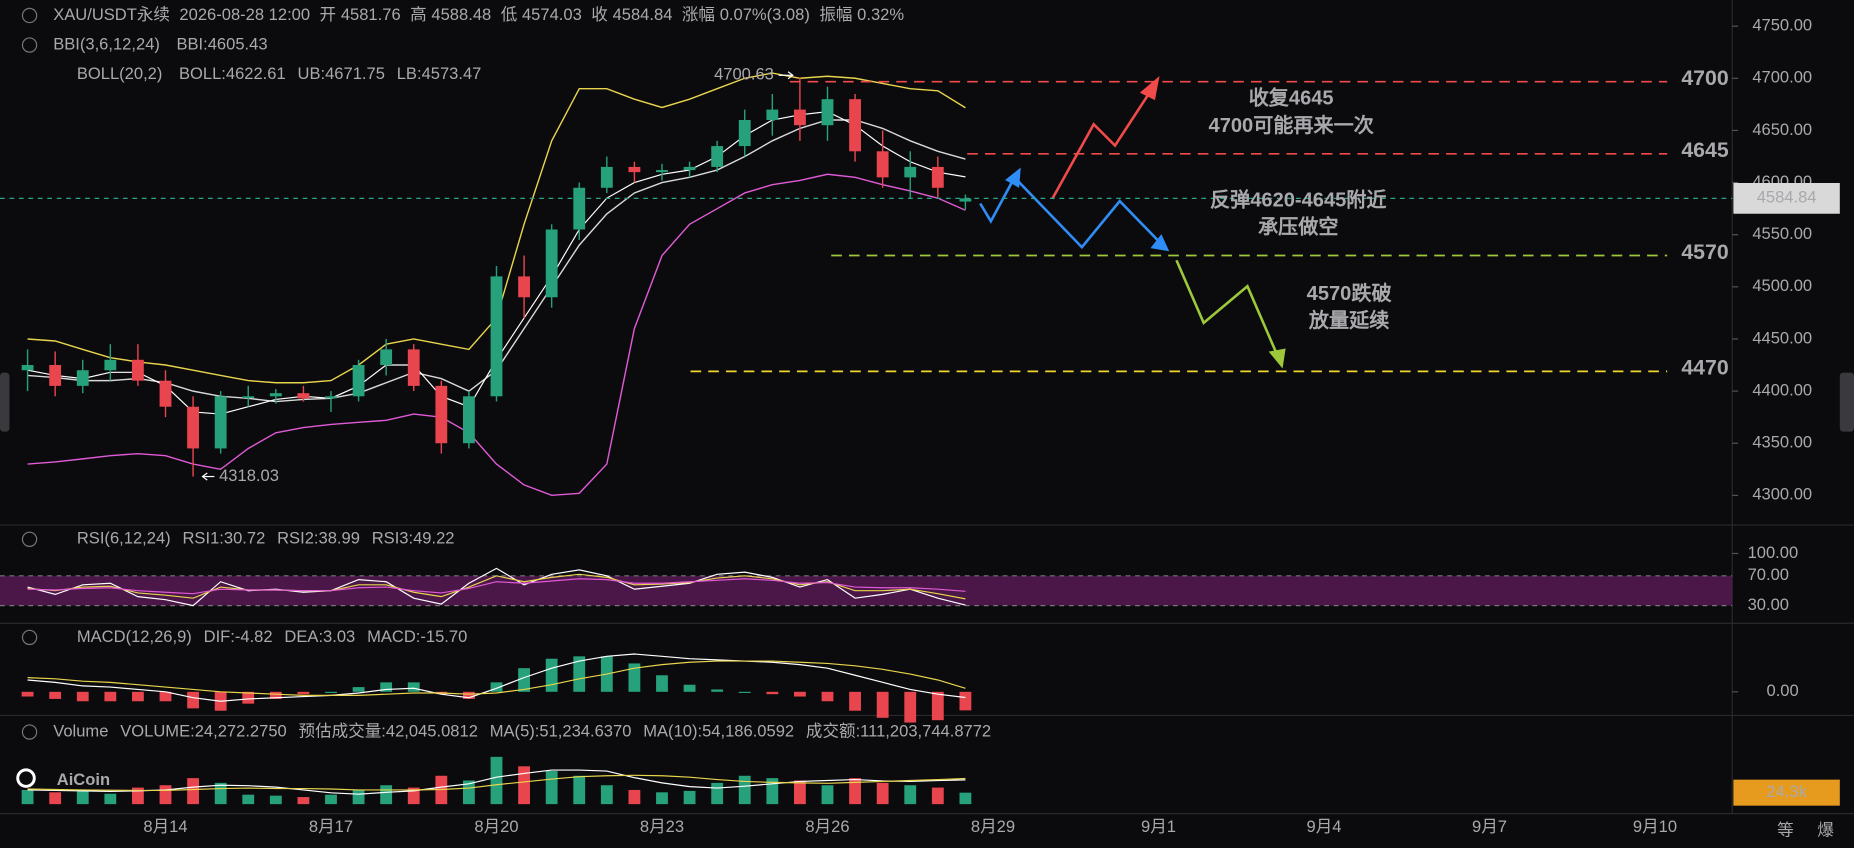 This screenshot has width=1854, height=848. What do you see at coordinates (244, 14) in the screenshot?
I see `legend-text: 2026-08-28 12:00` at bounding box center [244, 14].